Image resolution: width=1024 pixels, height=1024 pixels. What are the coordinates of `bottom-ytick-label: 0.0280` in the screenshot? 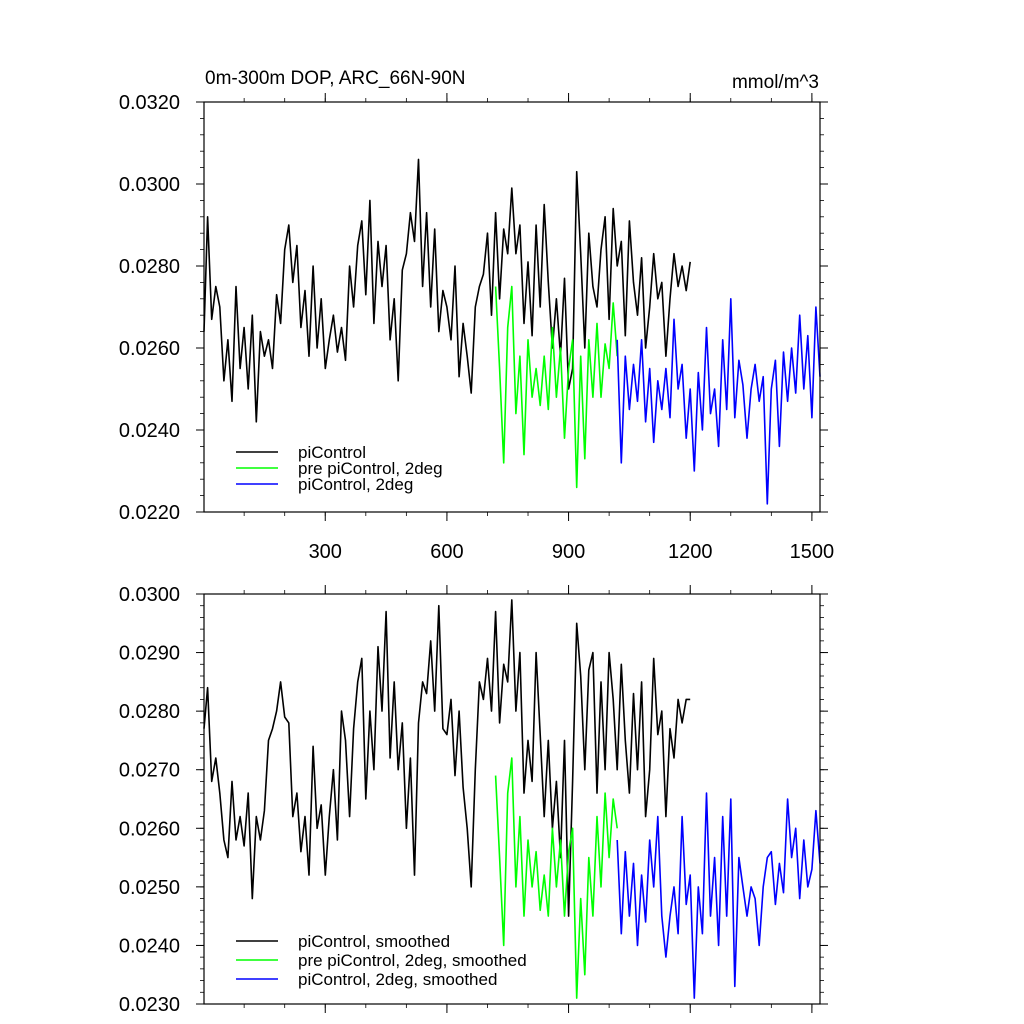 It's located at (149, 712).